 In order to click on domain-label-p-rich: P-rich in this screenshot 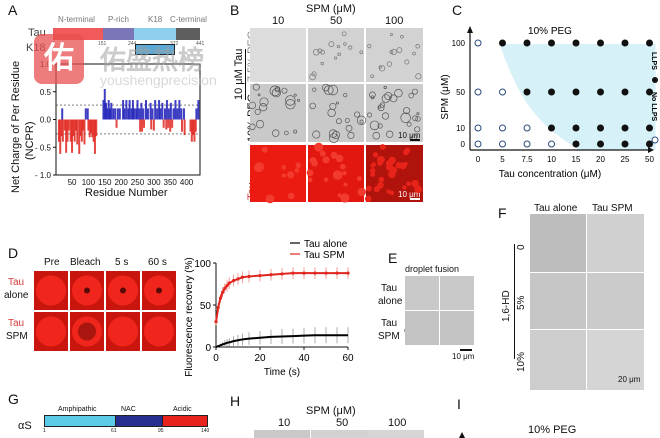, I will do `click(118, 19)`.